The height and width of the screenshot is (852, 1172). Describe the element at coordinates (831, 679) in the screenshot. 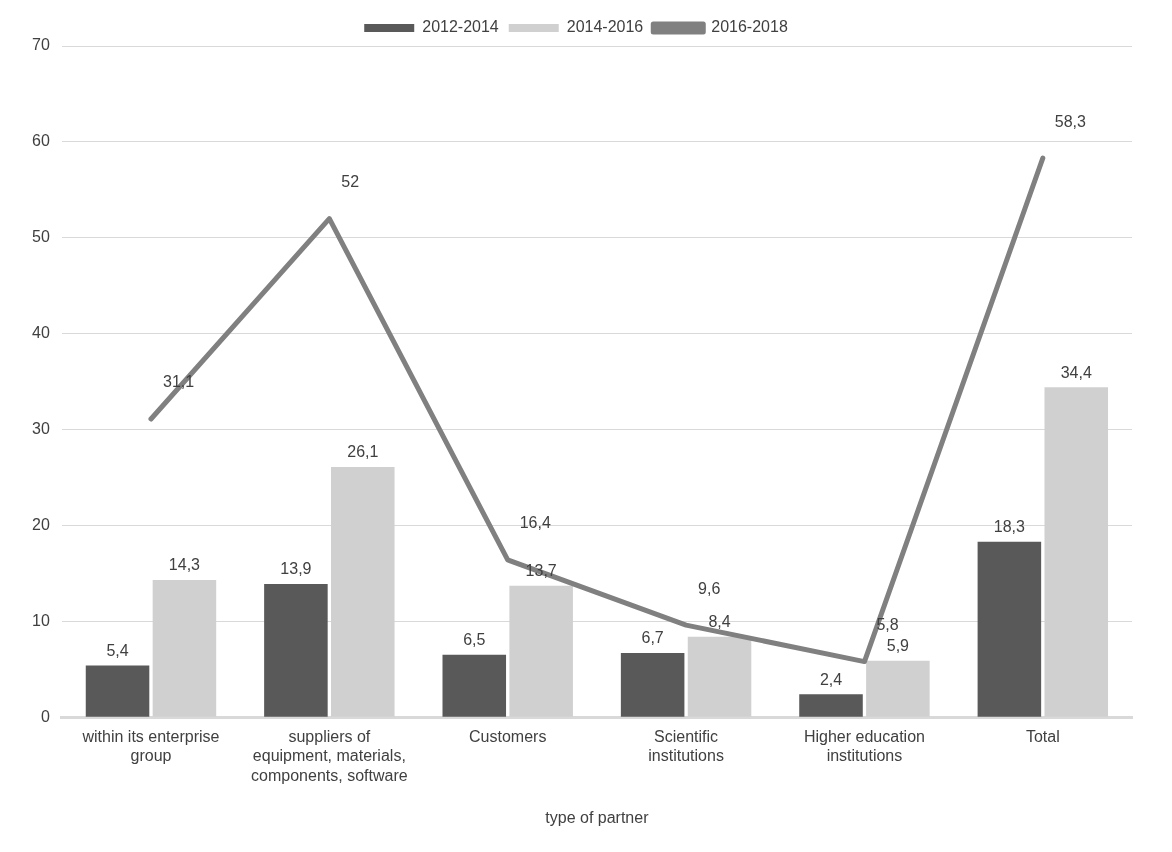

I see `data-label: 2,4` at that location.